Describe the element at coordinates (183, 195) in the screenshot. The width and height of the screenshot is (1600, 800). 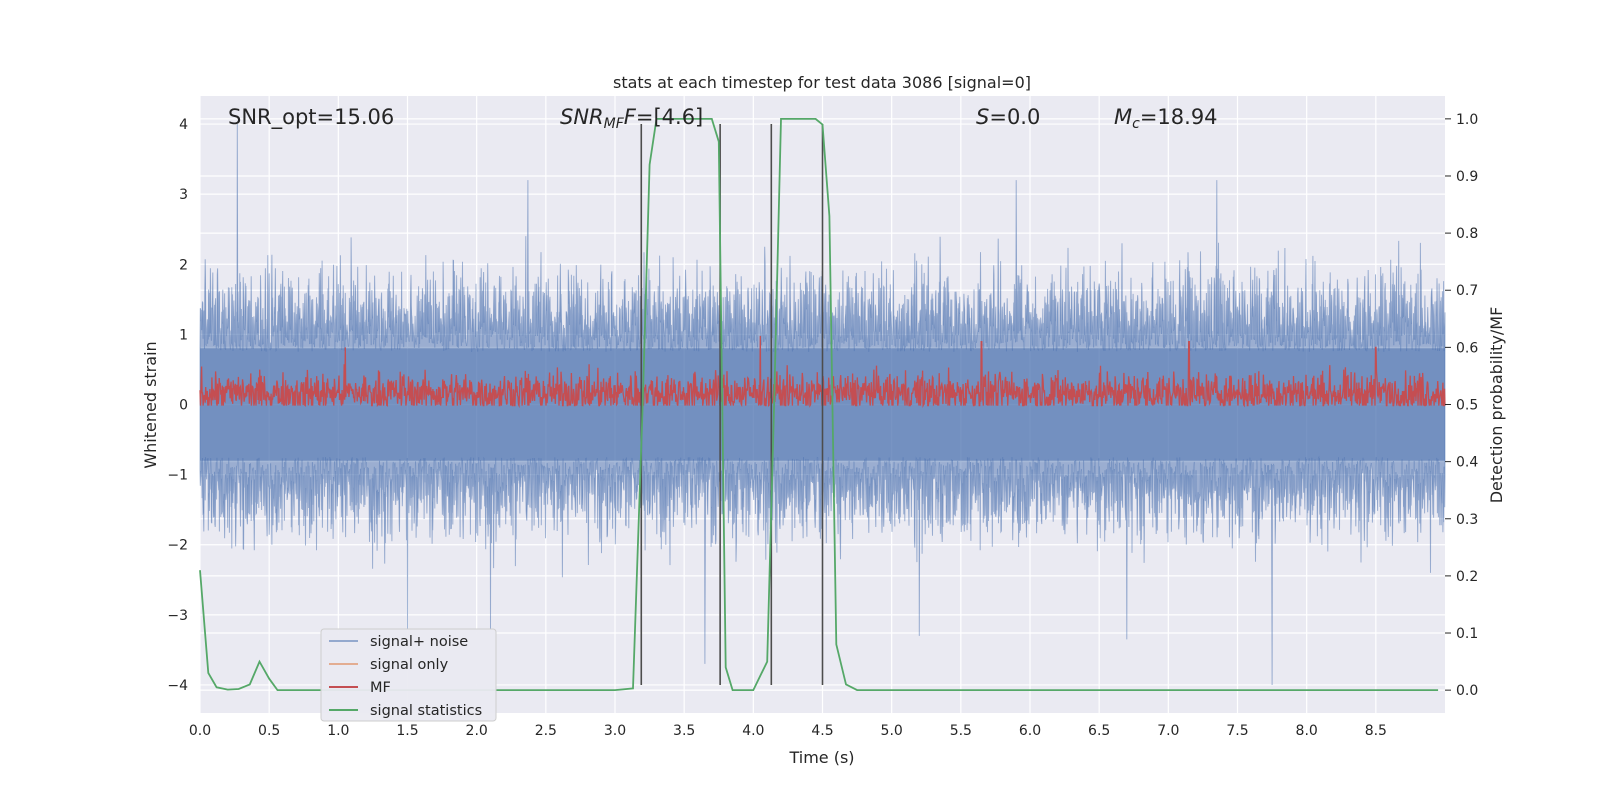
I see `y-left-tick-label: 3` at that location.